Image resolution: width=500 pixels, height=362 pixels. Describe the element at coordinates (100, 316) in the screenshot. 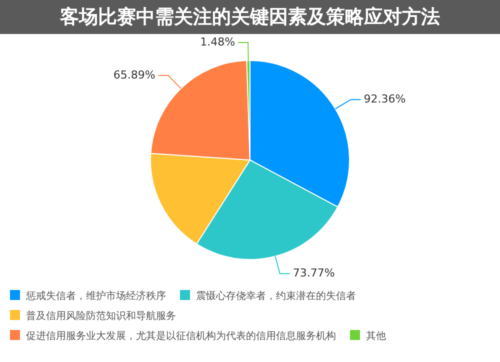

I see `legend-label: 普及信用风险防范知识和导航服务` at that location.